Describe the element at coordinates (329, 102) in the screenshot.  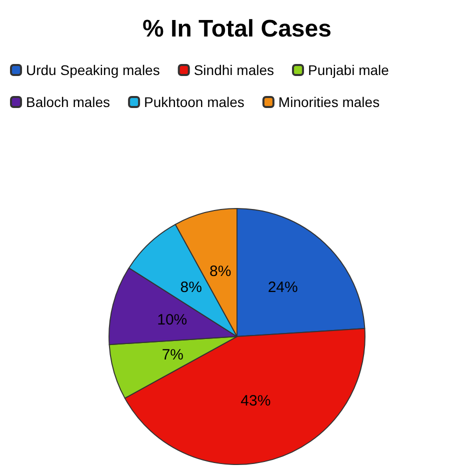
I see `legend-label: Minorities males` at that location.